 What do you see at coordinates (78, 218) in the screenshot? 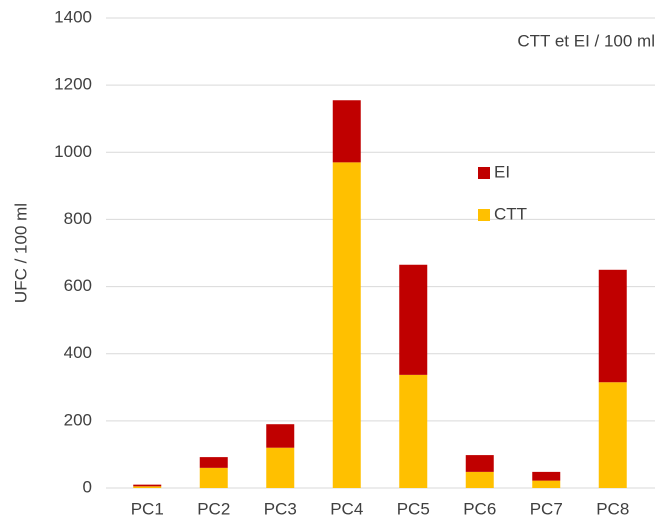
I see `y-tick-label: 800` at bounding box center [78, 218].